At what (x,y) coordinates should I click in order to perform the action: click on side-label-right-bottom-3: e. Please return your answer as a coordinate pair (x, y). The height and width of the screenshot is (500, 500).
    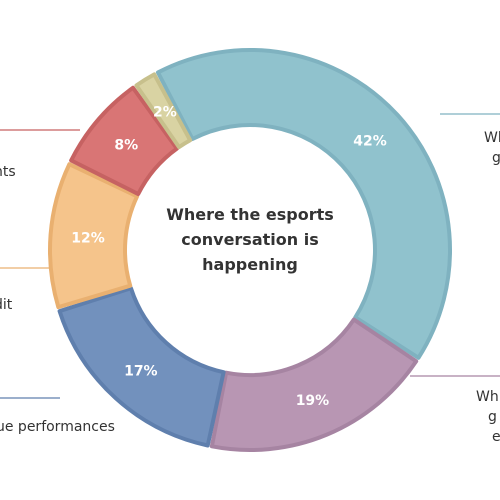
    Looking at the image, I should click on (496, 437).